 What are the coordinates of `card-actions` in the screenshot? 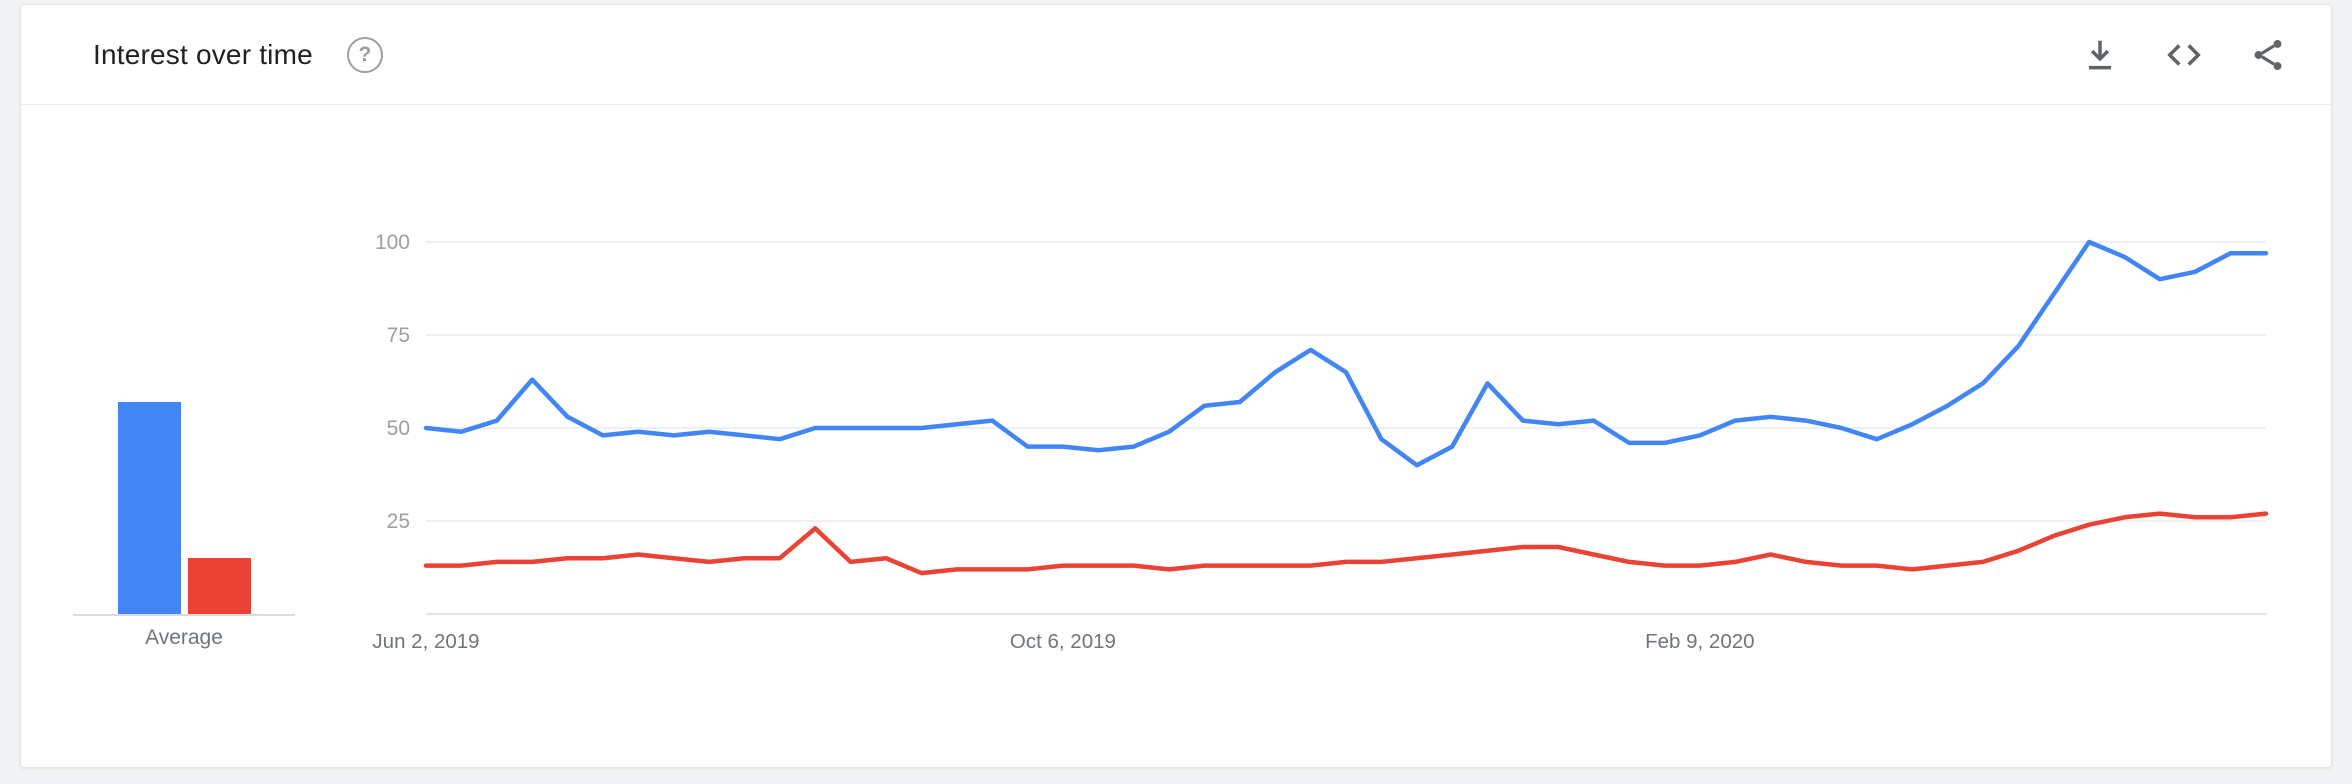 It's located at (2184, 55).